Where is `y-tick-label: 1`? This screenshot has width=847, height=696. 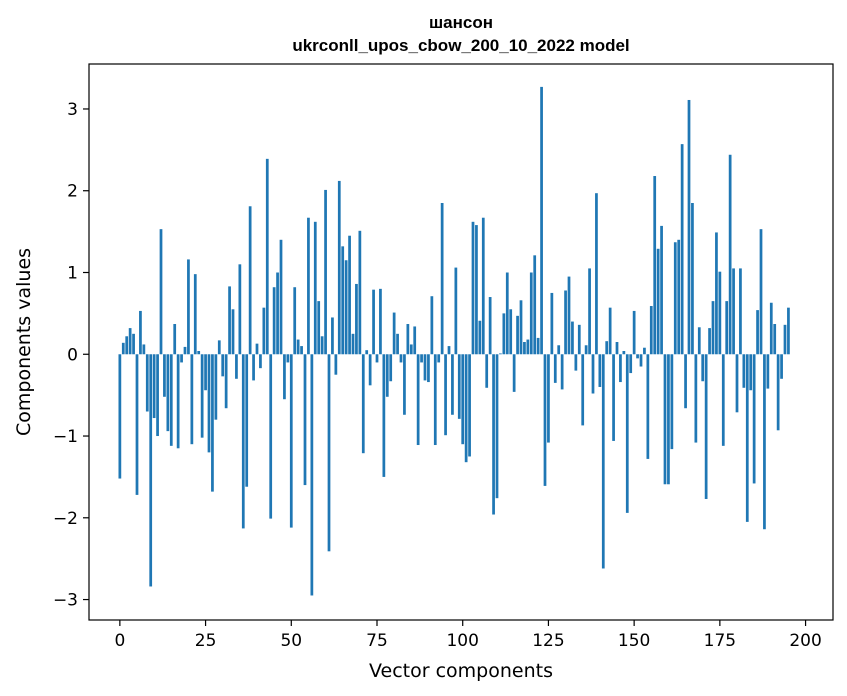 y-tick-label: 1 is located at coordinates (72, 274).